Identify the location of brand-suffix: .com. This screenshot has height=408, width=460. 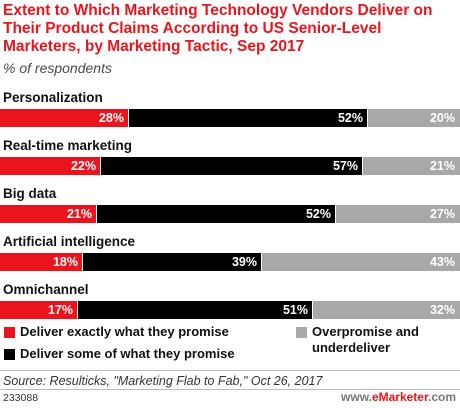
(441, 397).